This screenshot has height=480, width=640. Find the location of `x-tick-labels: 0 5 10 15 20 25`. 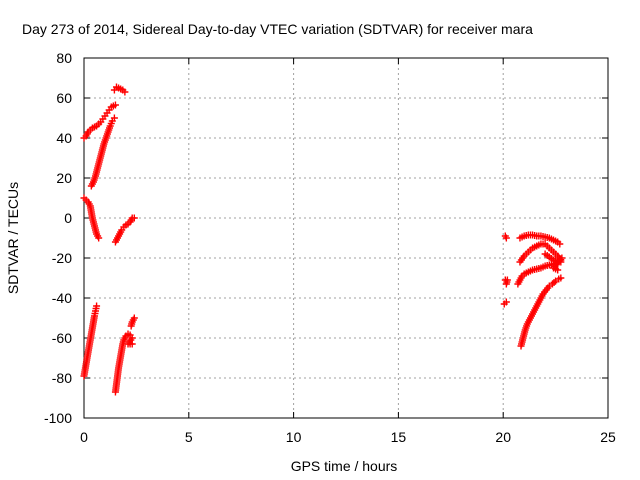

x-tick-labels: 0 5 10 15 20 25 is located at coordinates (348, 437).